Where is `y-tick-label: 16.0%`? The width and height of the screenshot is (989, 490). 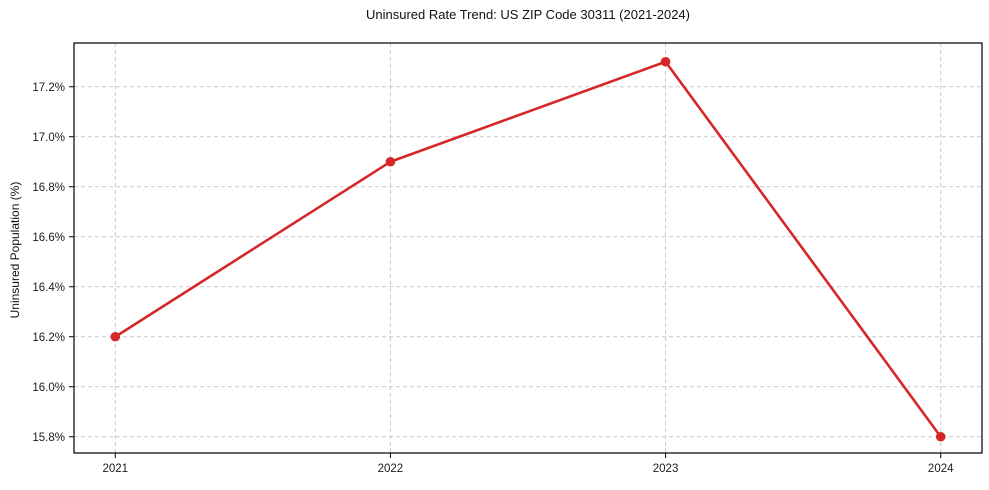 y-tick-label: 16.0% is located at coordinates (48, 388).